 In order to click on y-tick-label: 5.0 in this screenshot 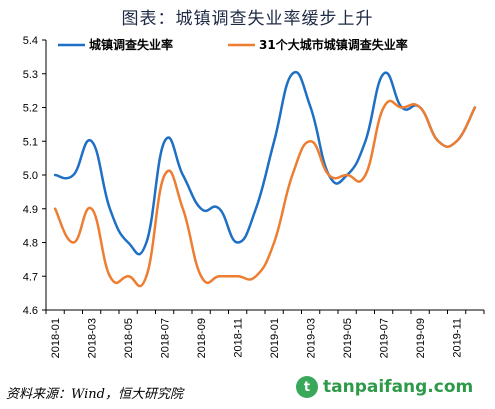, I will do `click(30, 176)`.